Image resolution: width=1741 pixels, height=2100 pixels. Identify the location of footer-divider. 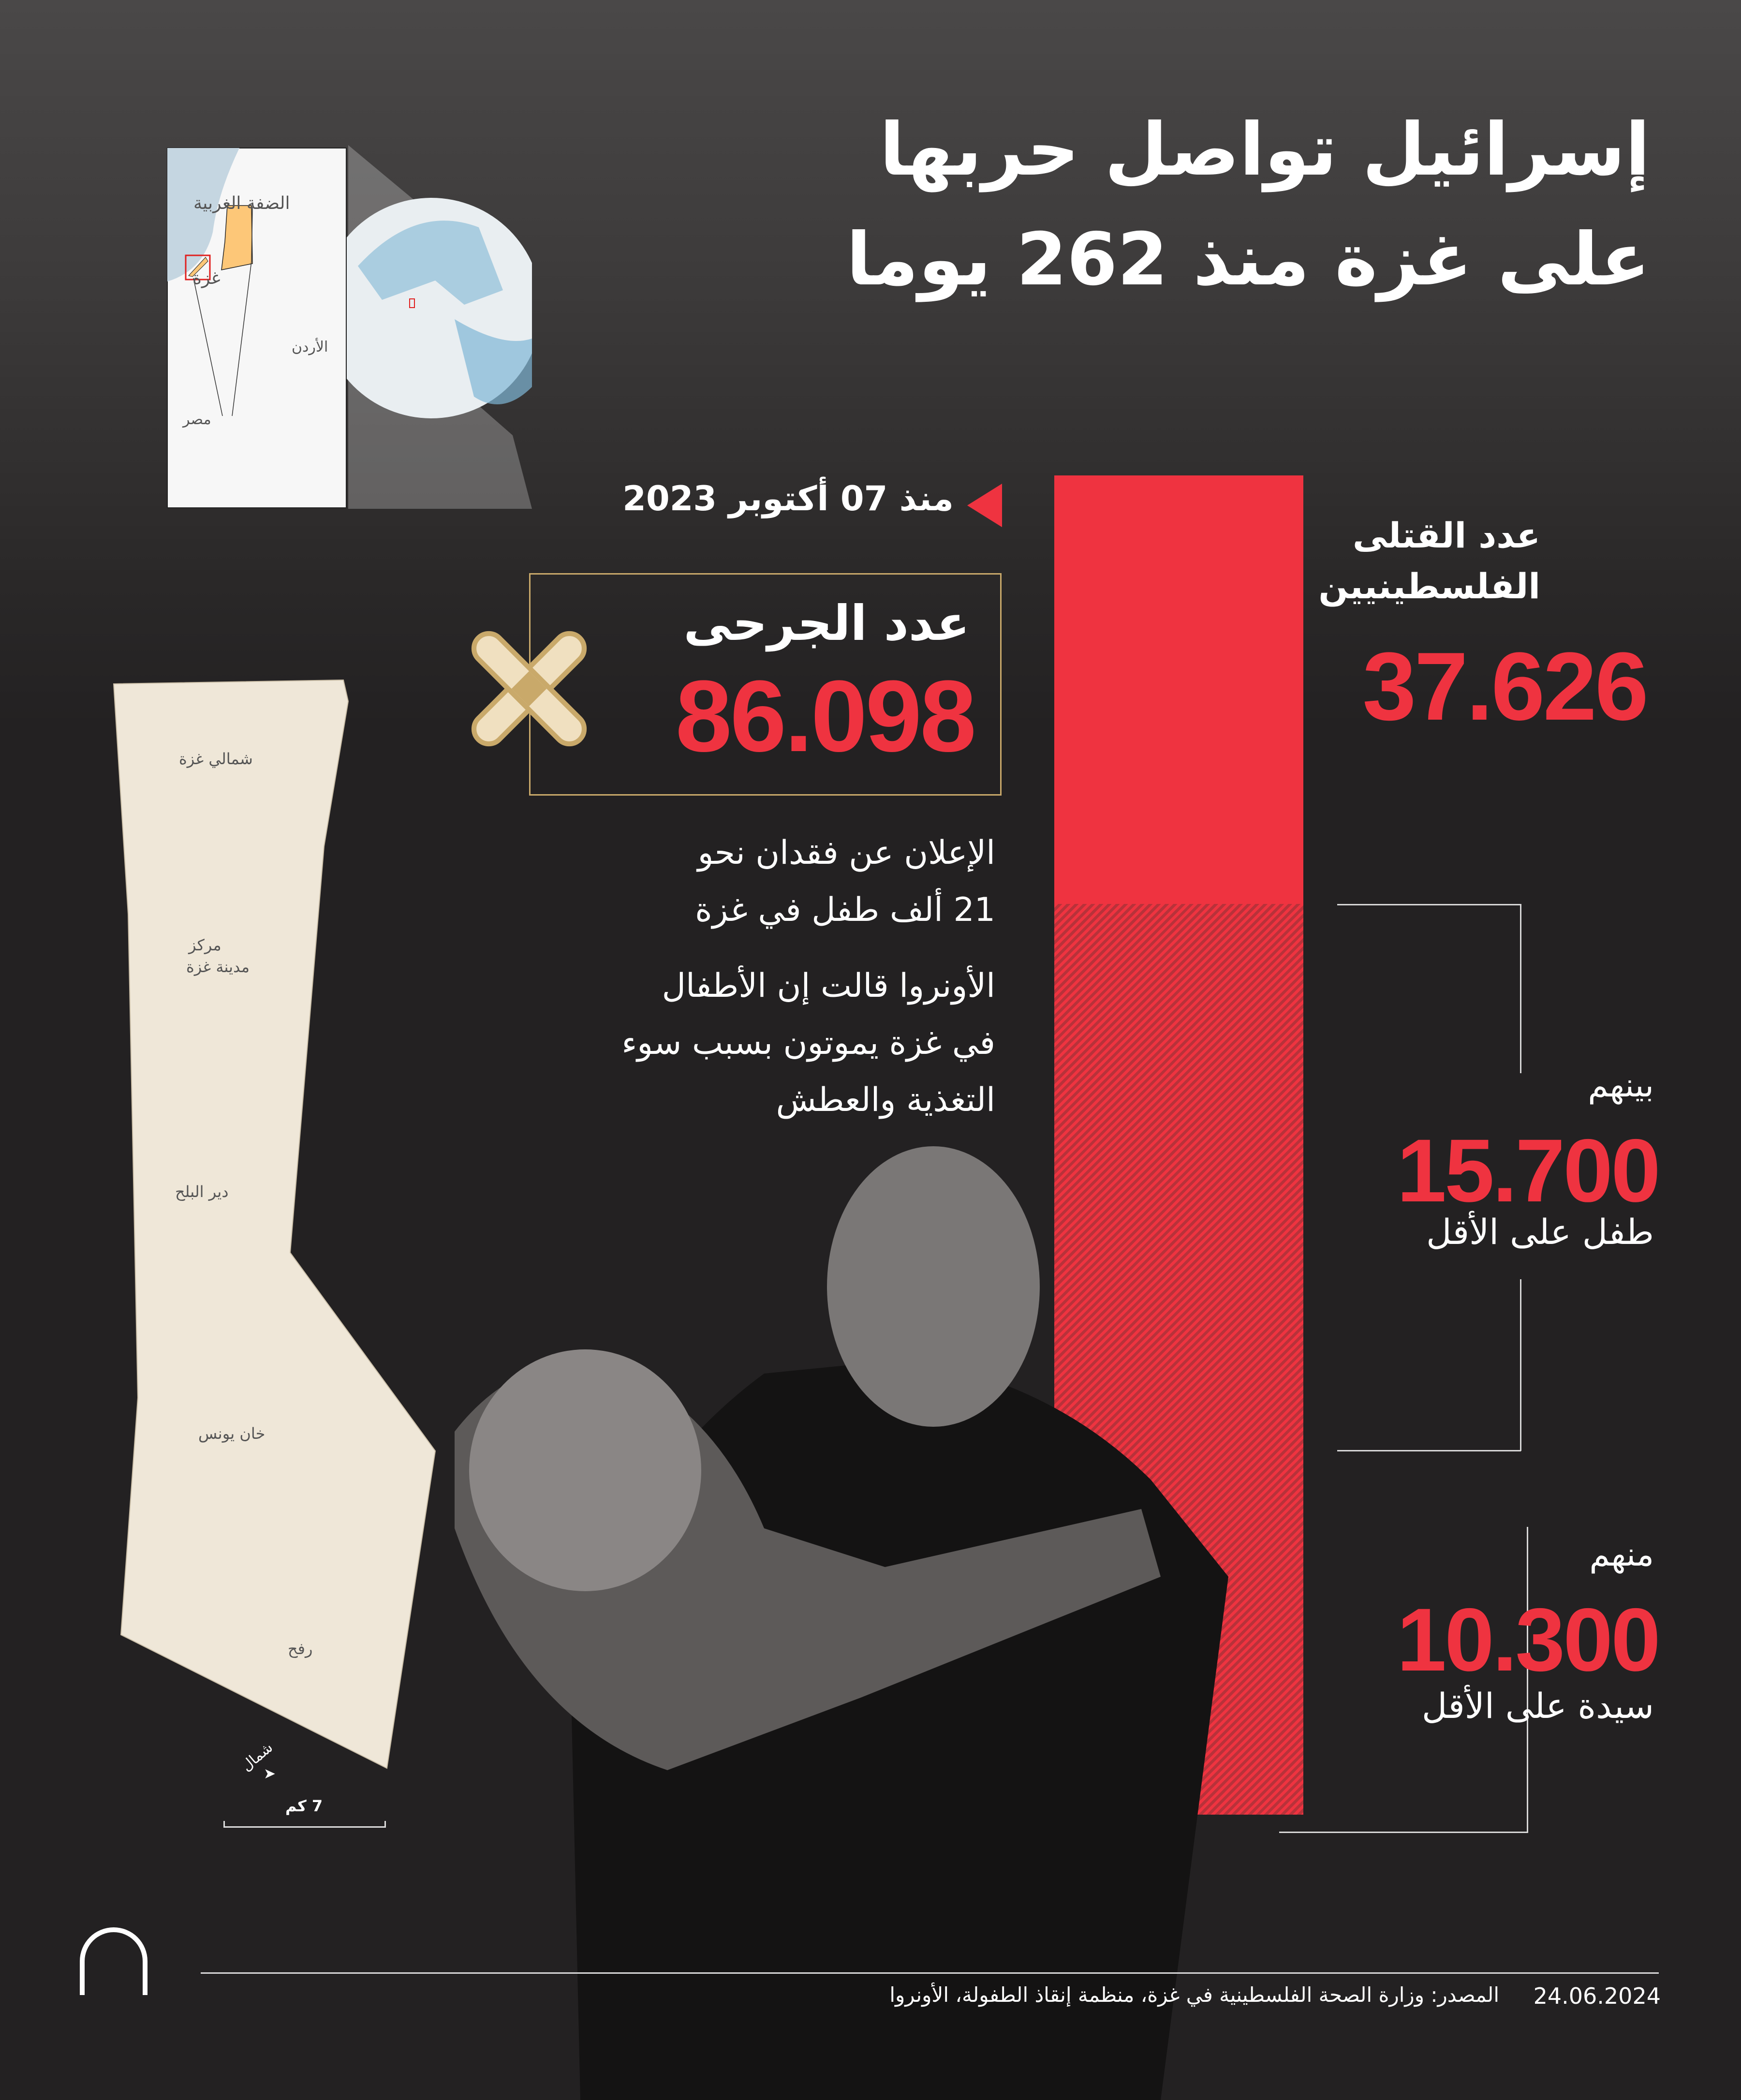
(930, 1973).